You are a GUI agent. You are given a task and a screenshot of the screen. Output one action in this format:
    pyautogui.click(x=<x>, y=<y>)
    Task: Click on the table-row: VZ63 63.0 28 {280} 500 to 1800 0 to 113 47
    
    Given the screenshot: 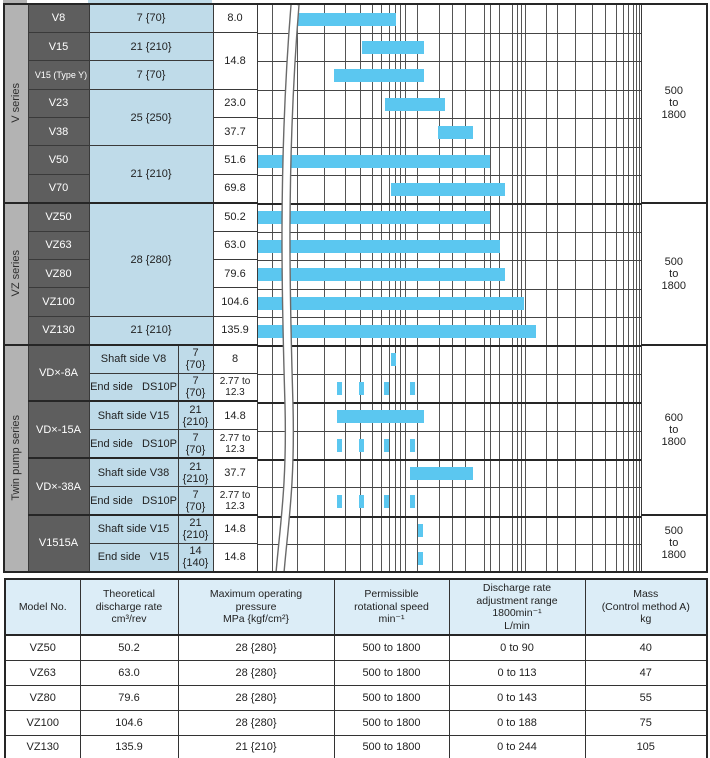 What is the action you would take?
    pyautogui.click(x=356, y=672)
    